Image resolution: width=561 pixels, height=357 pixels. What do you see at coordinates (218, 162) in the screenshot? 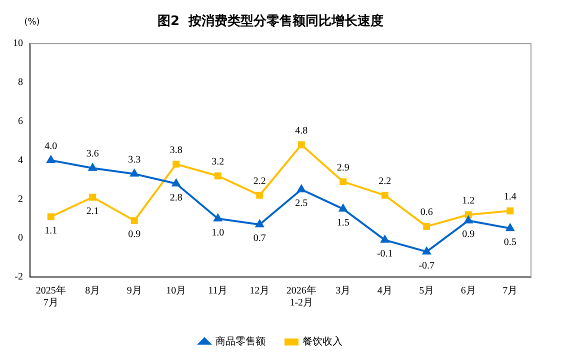
I see `data-label: 3.2` at bounding box center [218, 162].